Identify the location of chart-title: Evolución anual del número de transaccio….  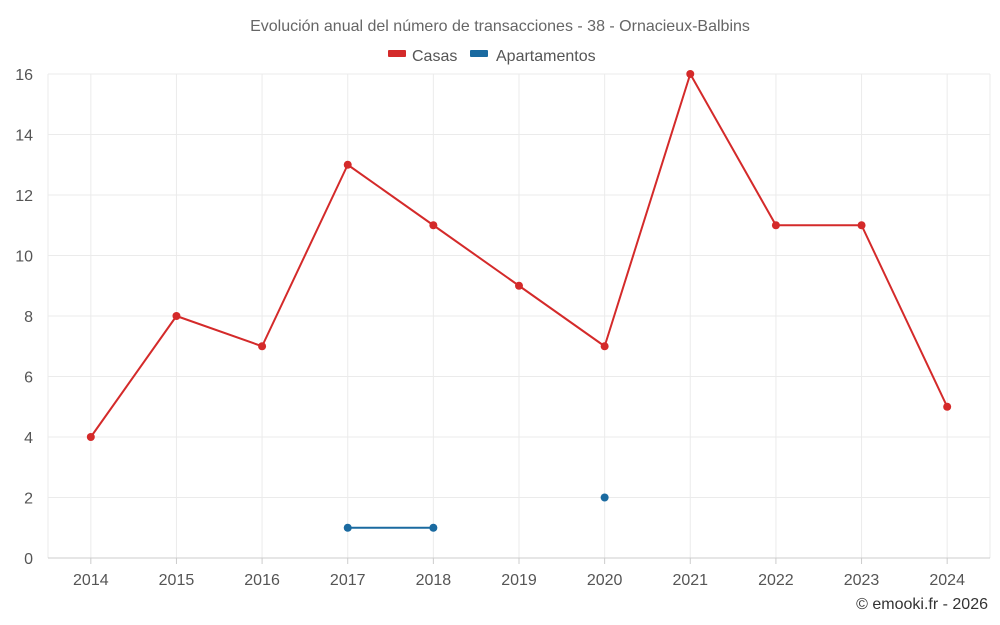
(500, 26).